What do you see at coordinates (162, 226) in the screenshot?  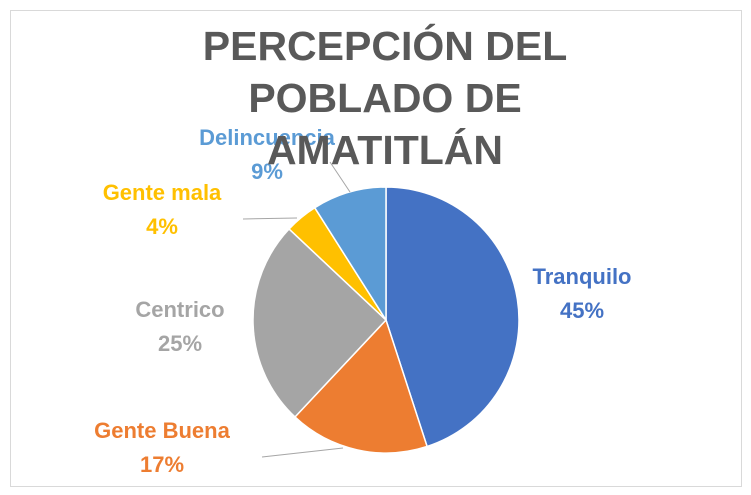 I see `data-label-value: 4%` at bounding box center [162, 226].